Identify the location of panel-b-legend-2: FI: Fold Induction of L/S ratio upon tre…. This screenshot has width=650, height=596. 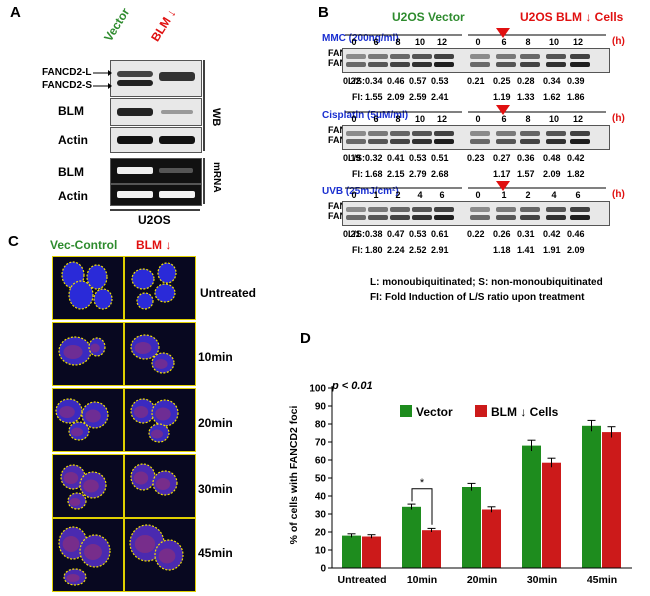
(477, 297).